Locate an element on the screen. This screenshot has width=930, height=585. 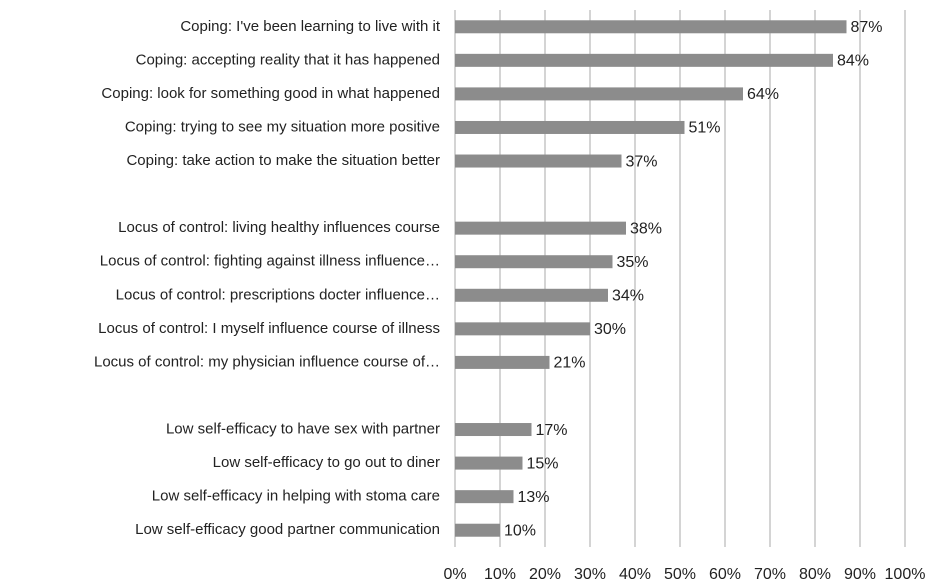
data-label: 35% is located at coordinates (633, 262).